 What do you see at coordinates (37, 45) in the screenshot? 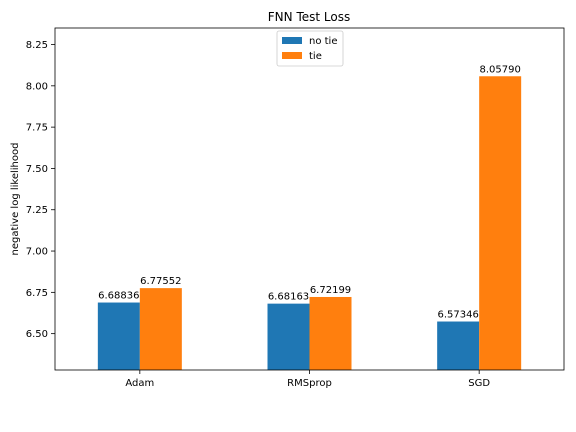
I see `y-tick-label: 8.25` at bounding box center [37, 45].